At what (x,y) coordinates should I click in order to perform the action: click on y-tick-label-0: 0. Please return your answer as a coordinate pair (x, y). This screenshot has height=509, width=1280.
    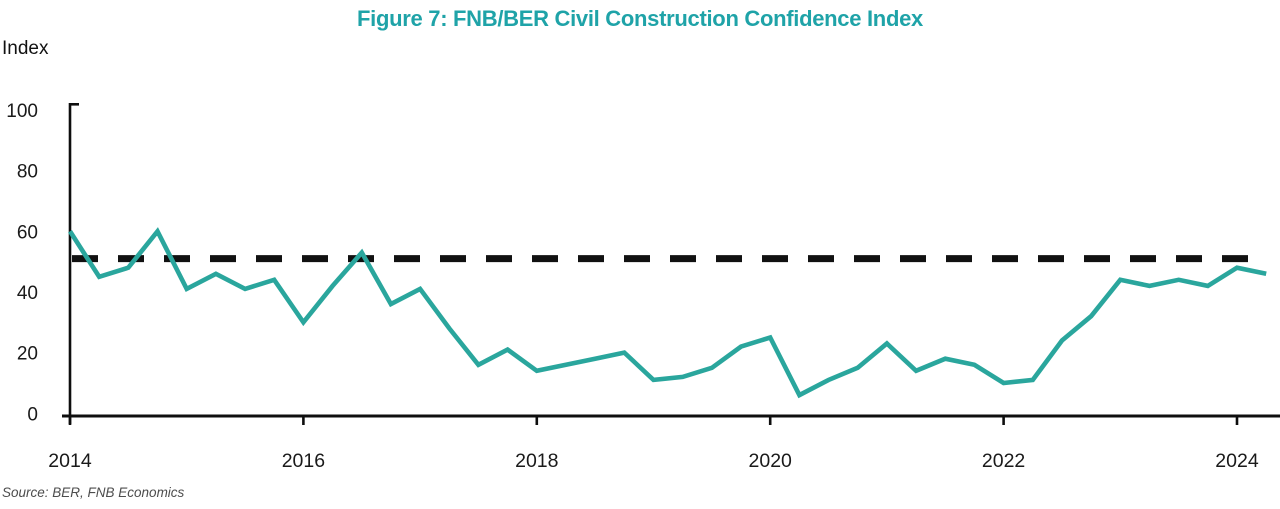
    Looking at the image, I should click on (32, 414).